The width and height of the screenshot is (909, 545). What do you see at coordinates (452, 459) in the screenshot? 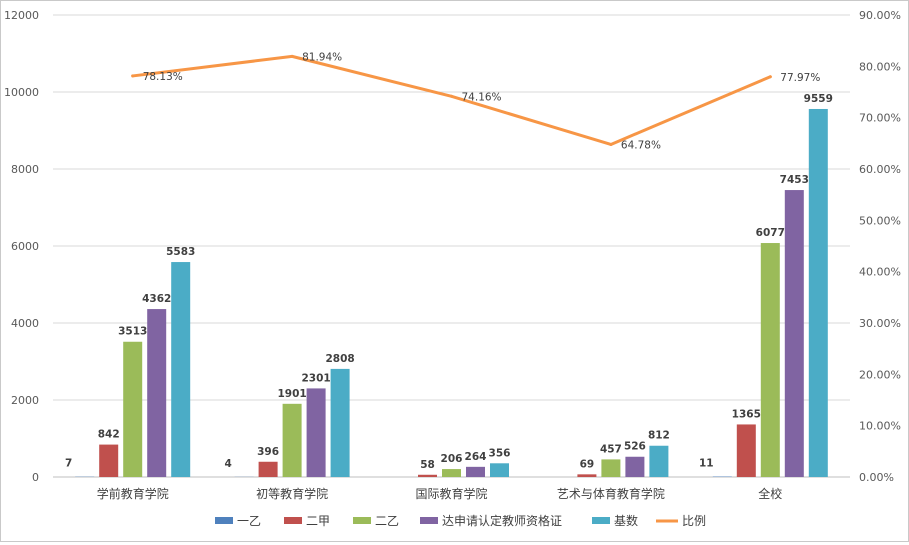
I see `bar-value-label: 206` at bounding box center [452, 459].